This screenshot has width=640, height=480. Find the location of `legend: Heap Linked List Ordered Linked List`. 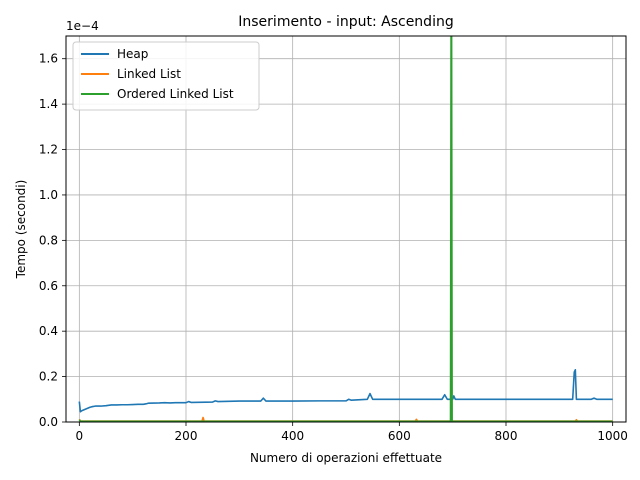

legend: Heap Linked List Ordered Linked List is located at coordinates (166, 76).